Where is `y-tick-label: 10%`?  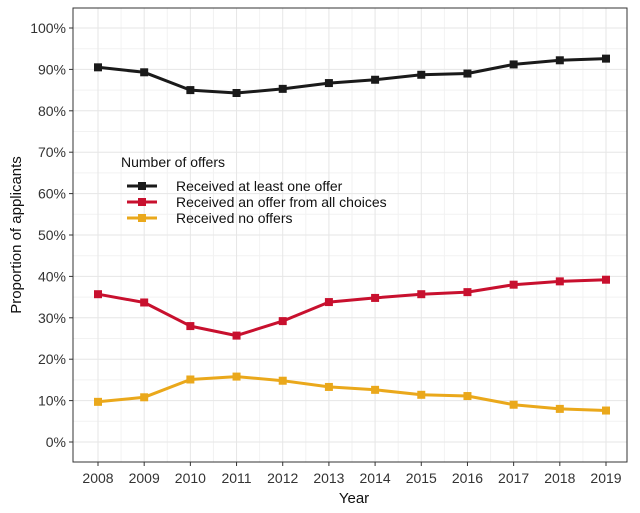 y-tick-label: 10% is located at coordinates (52, 401).